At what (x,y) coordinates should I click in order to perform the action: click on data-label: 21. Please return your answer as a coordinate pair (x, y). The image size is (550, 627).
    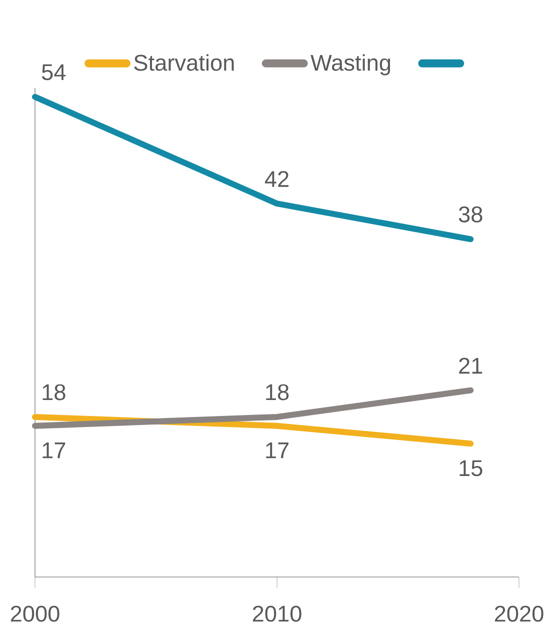
    Looking at the image, I should click on (470, 366).